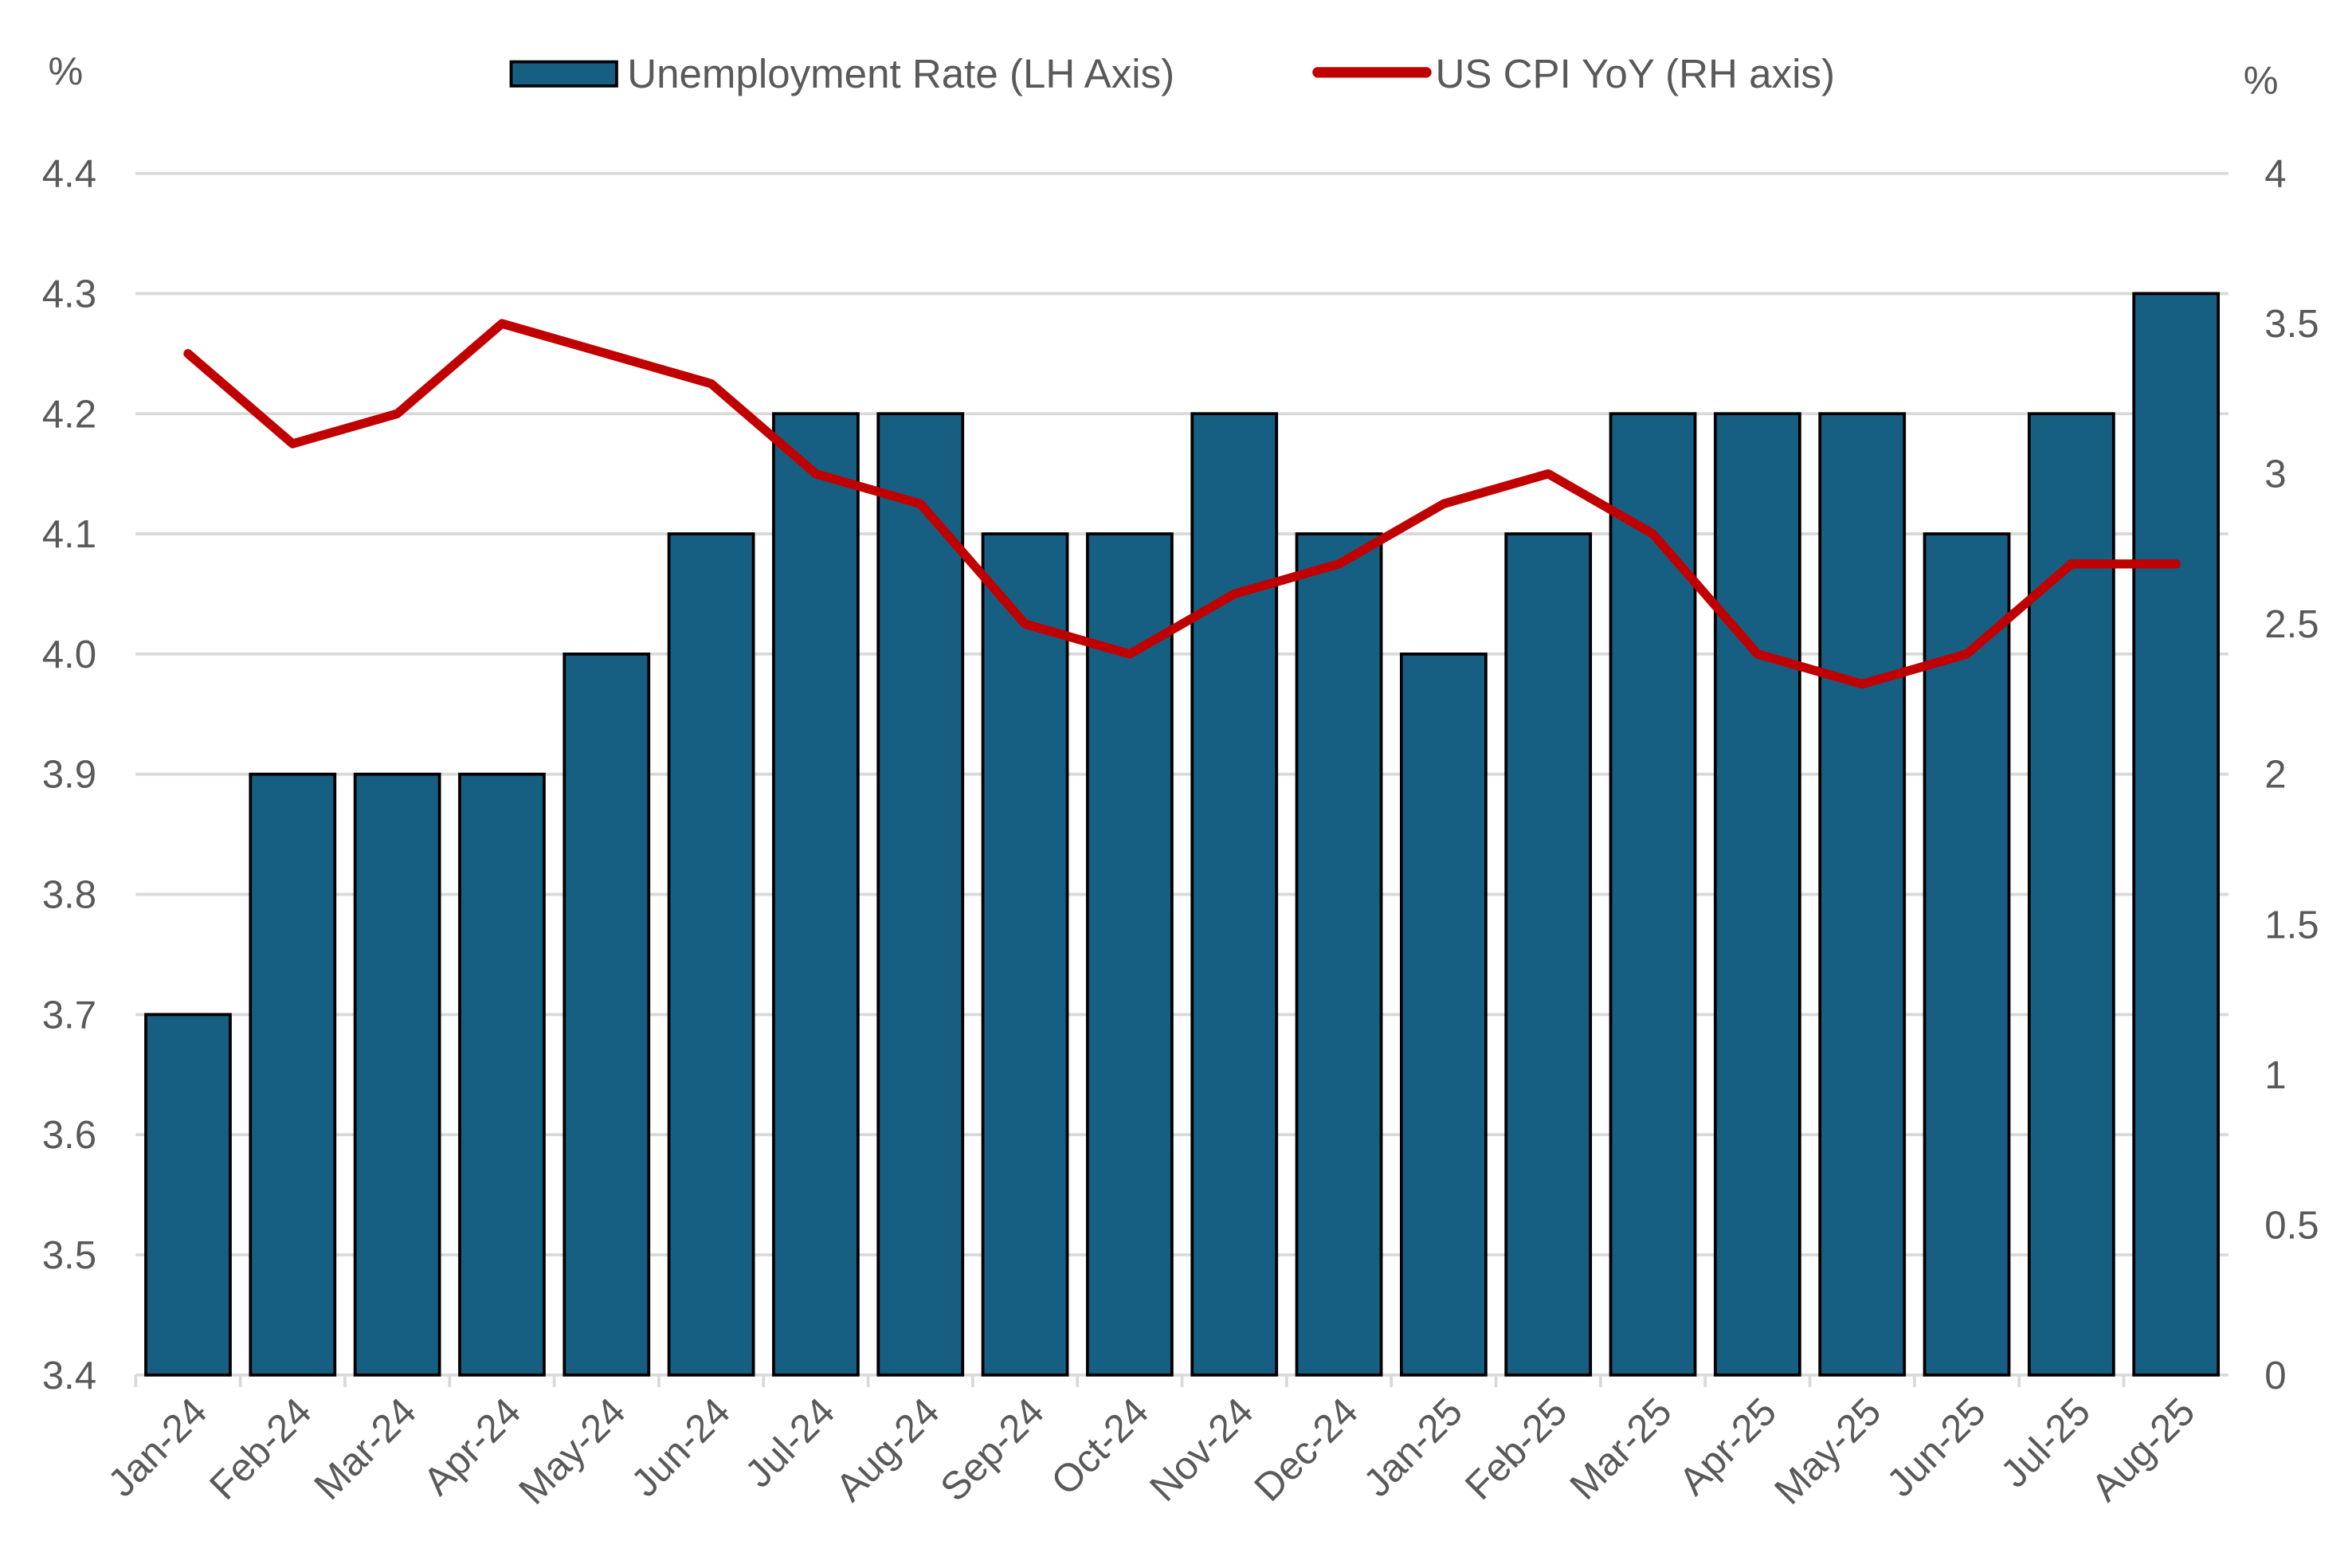 This screenshot has height=1568, width=2352. What do you see at coordinates (2291, 324) in the screenshot?
I see `right-tick-label: 3.5` at bounding box center [2291, 324].